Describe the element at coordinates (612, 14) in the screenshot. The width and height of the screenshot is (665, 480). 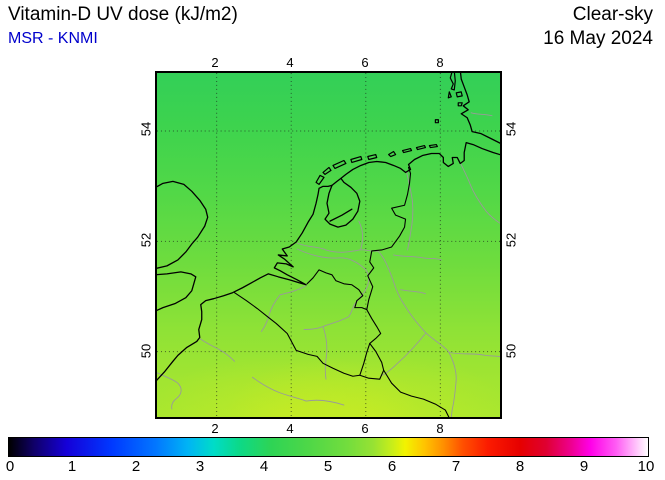
I see `sky-condition-label: Clear-sky` at that location.